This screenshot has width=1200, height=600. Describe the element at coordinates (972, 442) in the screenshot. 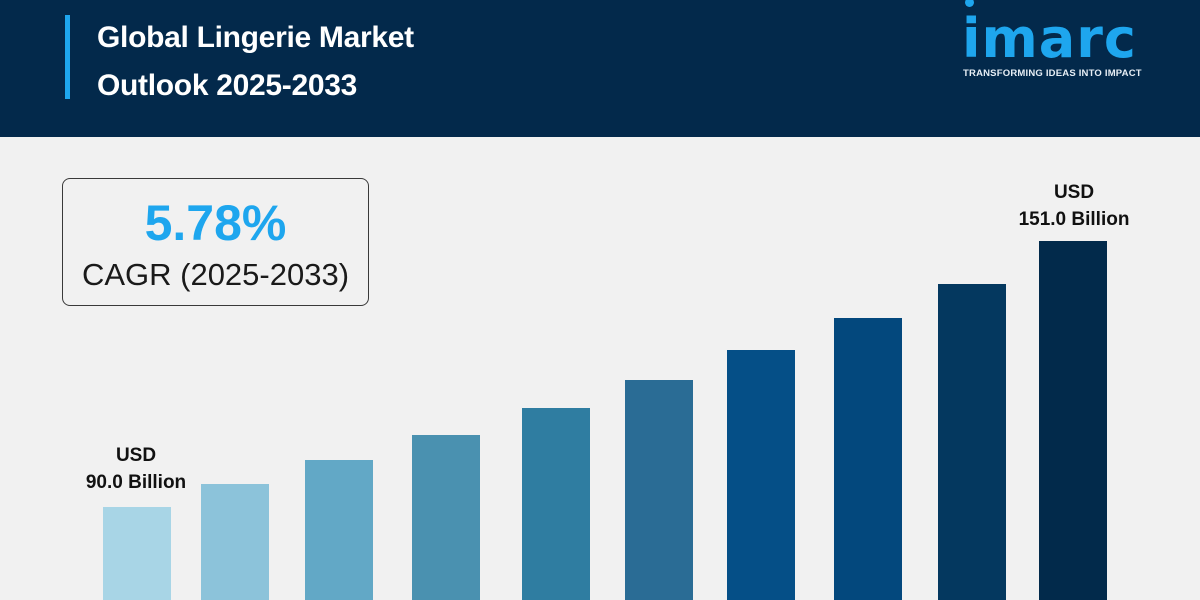

I see `bar-2033` at that location.